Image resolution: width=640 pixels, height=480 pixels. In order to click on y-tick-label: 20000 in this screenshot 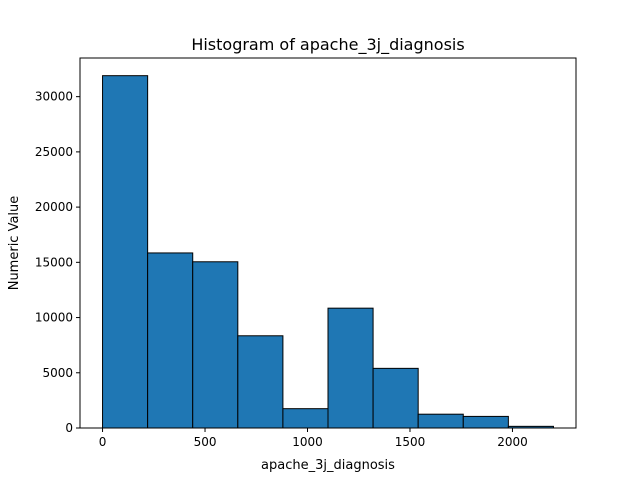, I will do `click(54, 207)`.